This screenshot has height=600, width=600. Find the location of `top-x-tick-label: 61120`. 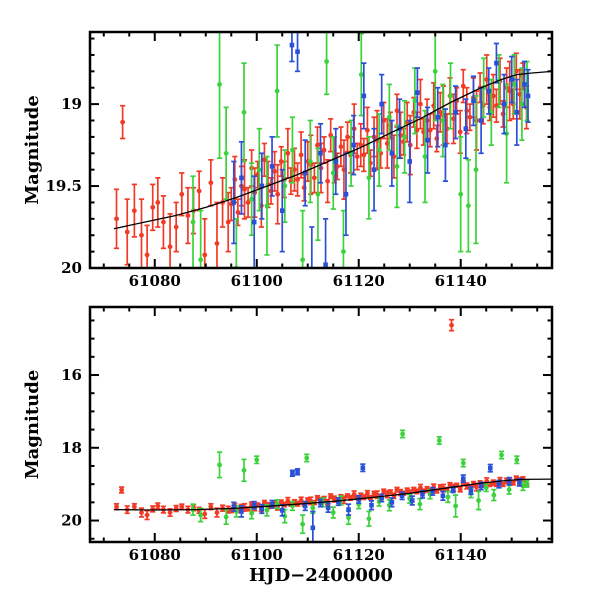

top-x-tick-label: 61120 is located at coordinates (359, 281).